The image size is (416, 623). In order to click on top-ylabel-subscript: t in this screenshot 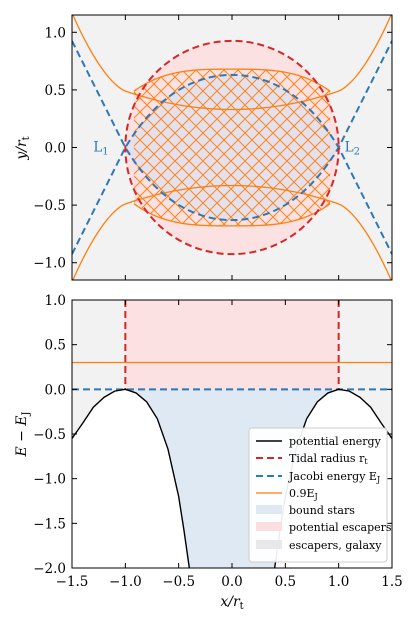, I will do `click(26, 138)`.